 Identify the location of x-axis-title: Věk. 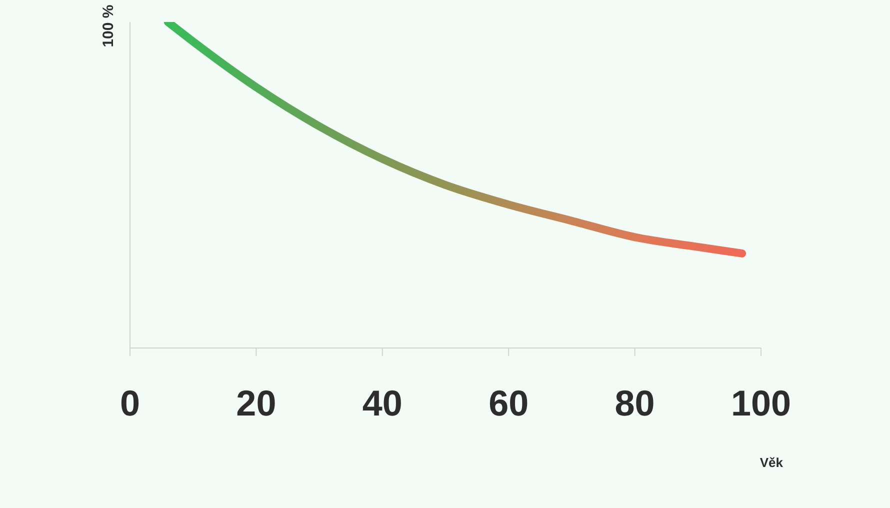
(772, 462).